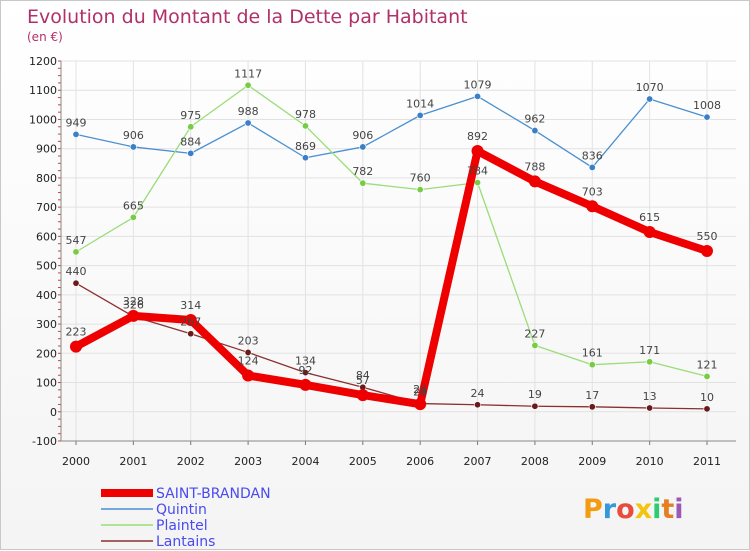 This screenshot has width=750, height=551. I want to click on x-tick-label: 2008, so click(535, 461).